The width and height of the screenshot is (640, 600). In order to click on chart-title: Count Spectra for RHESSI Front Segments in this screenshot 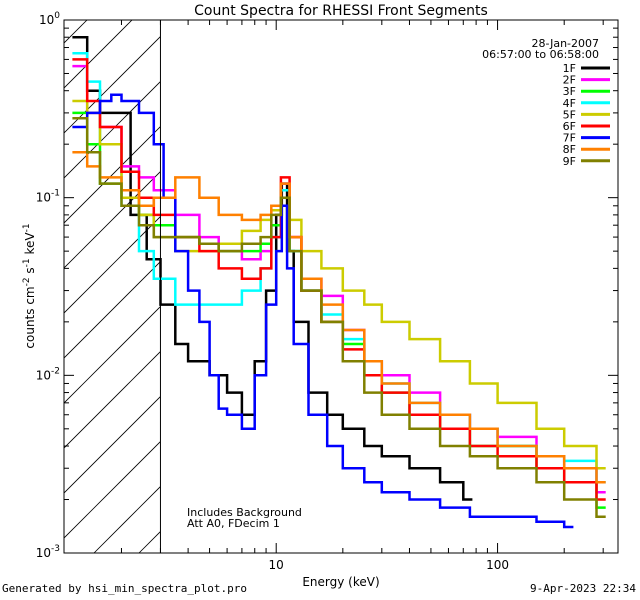, I will do `click(341, 11)`.